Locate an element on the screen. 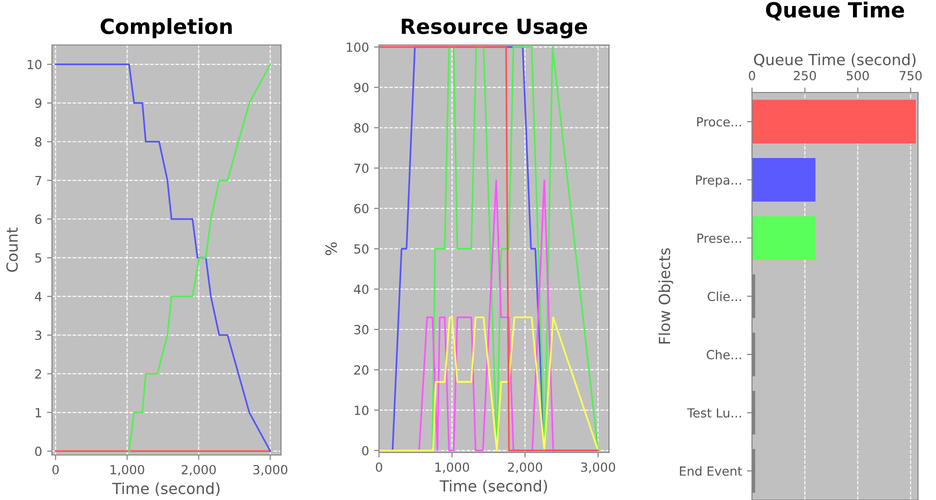 Image resolution: width=936 pixels, height=500 pixels. y-tick-label: 5 is located at coordinates (38, 258).